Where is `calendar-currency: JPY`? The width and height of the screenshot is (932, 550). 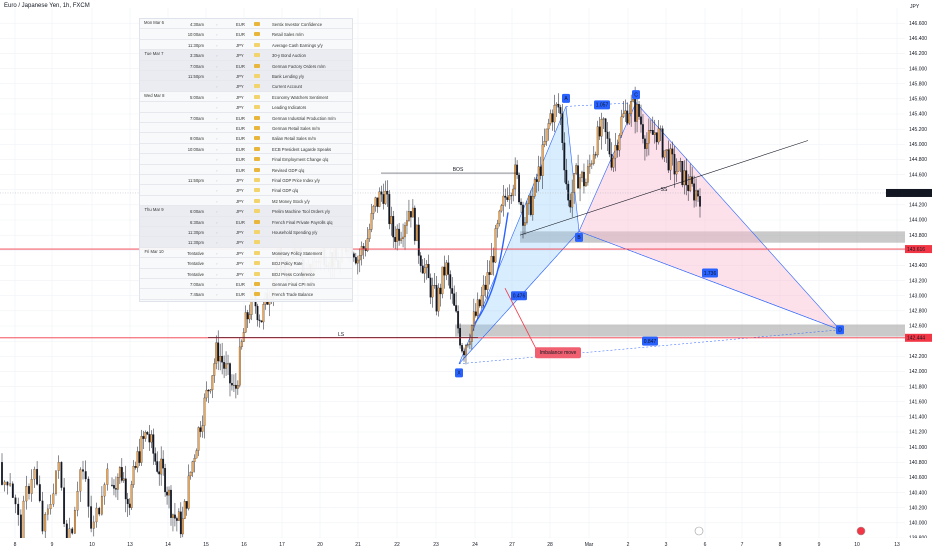 calendar-currency: JPY is located at coordinates (240, 253).